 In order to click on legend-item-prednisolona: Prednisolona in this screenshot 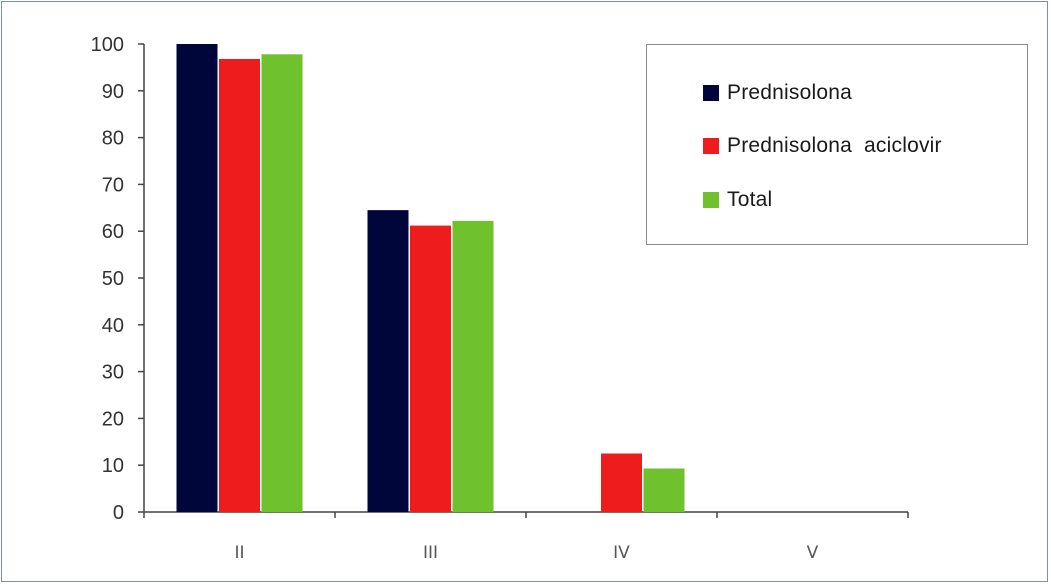, I will do `click(777, 93)`.